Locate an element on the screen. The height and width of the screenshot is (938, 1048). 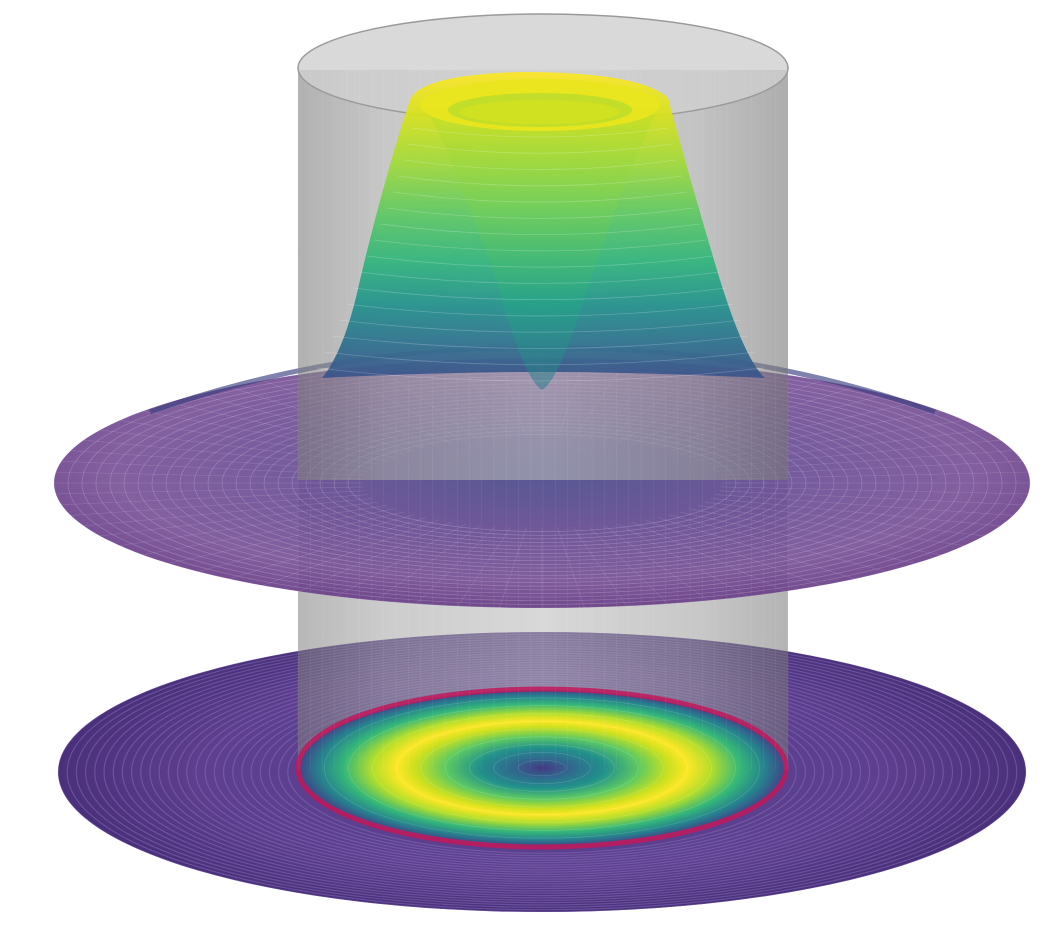
boundary-ring is located at coordinates (542, 768).